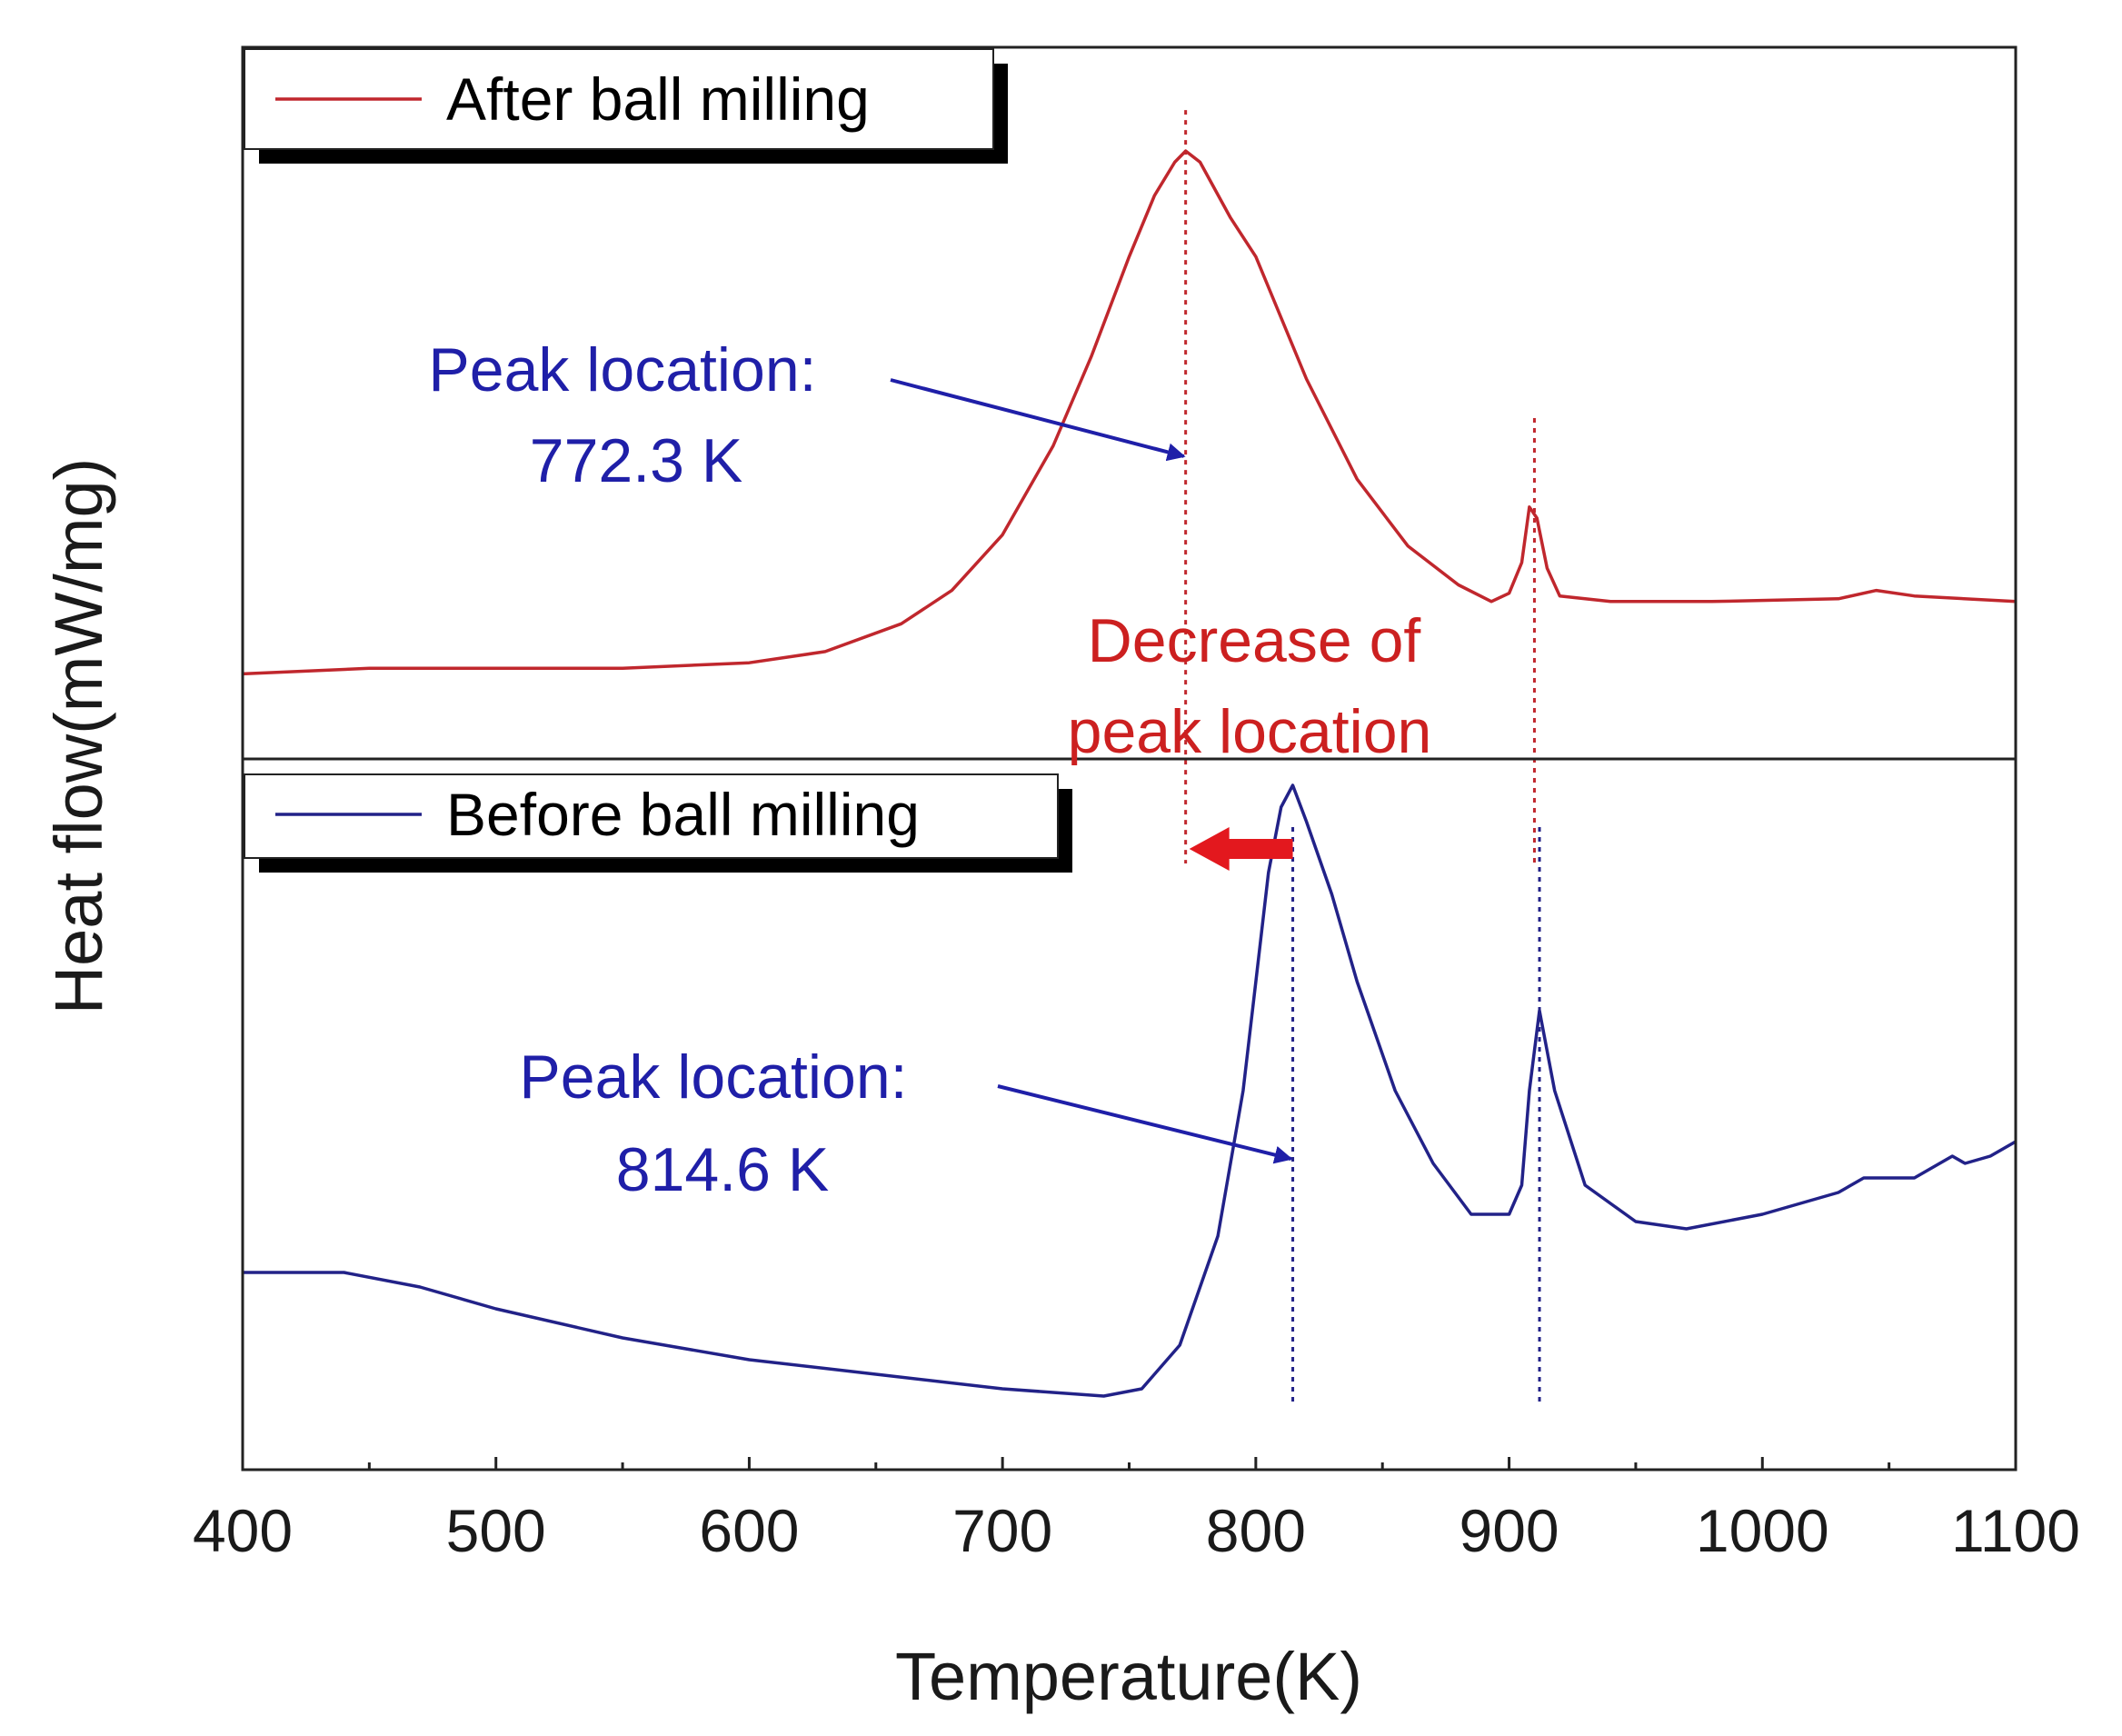 The image size is (2122, 1736). What do you see at coordinates (78, 736) in the screenshot?
I see `y-axis-title: Heat flow(mW/mg)` at bounding box center [78, 736].